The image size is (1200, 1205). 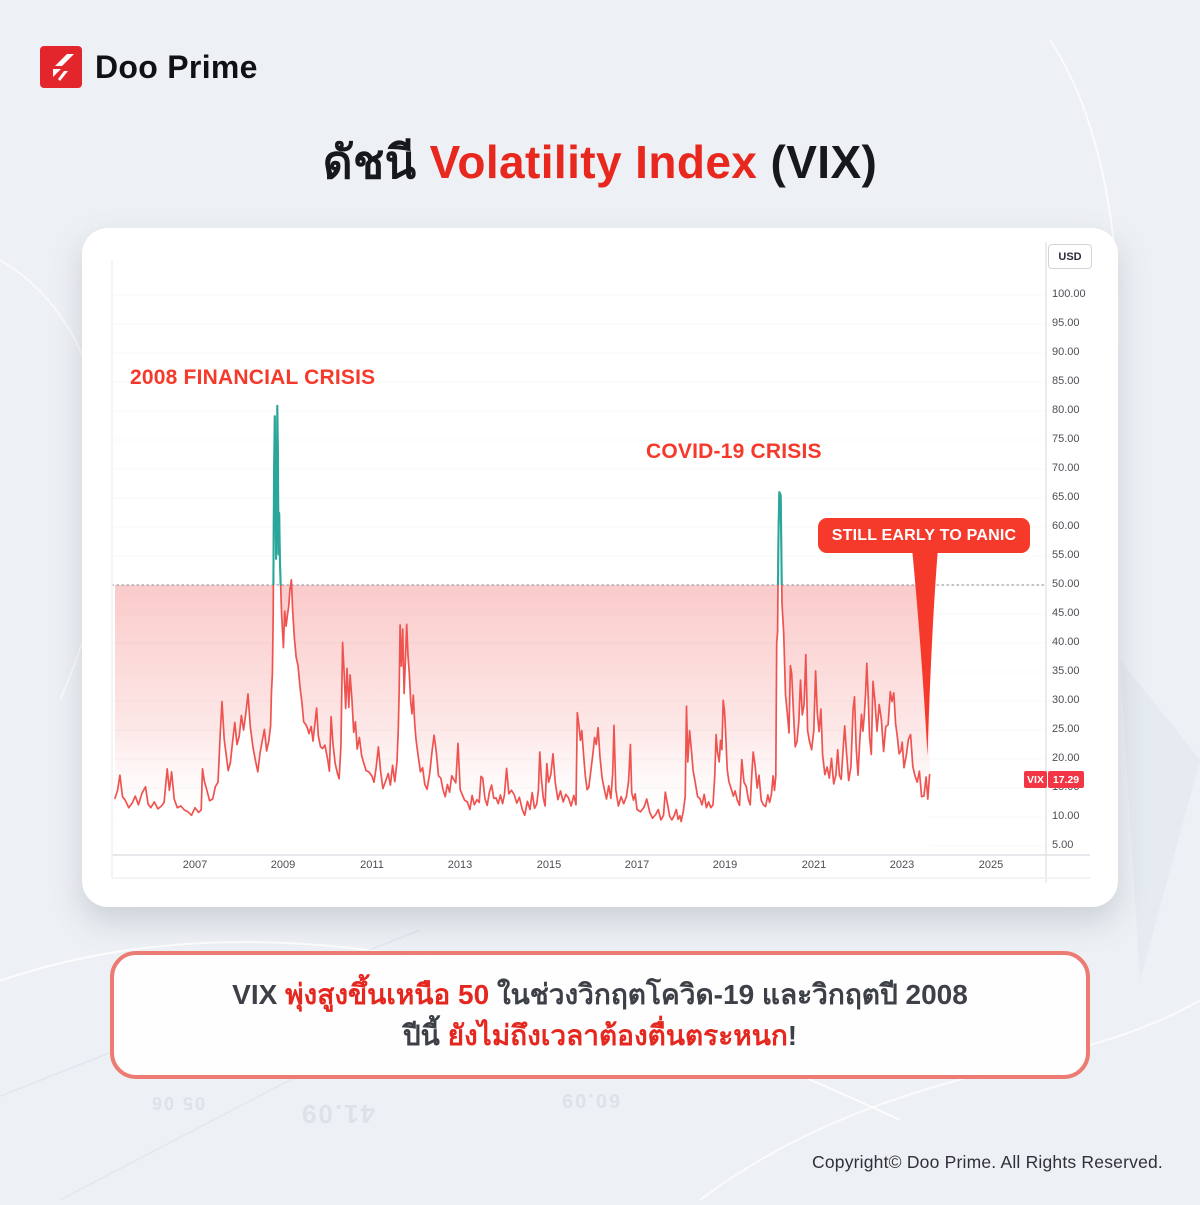 What do you see at coordinates (734, 451) in the screenshot?
I see `annotation-covid-crisis: COVID-19 CRISIS` at bounding box center [734, 451].